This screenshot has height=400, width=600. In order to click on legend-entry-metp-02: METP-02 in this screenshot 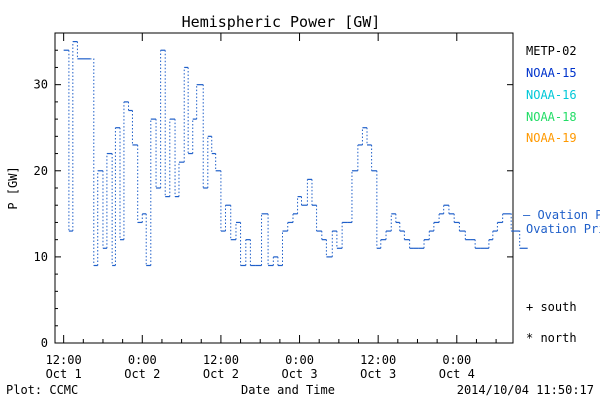, I will do `click(551, 51)`.